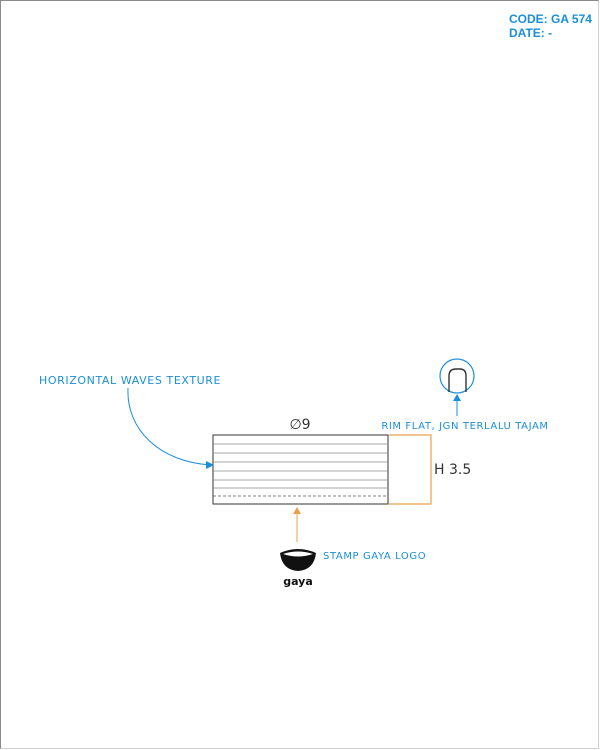 This screenshot has height=750, width=600. Describe the element at coordinates (457, 397) in the screenshot. I see `rim-arrow-head` at that location.